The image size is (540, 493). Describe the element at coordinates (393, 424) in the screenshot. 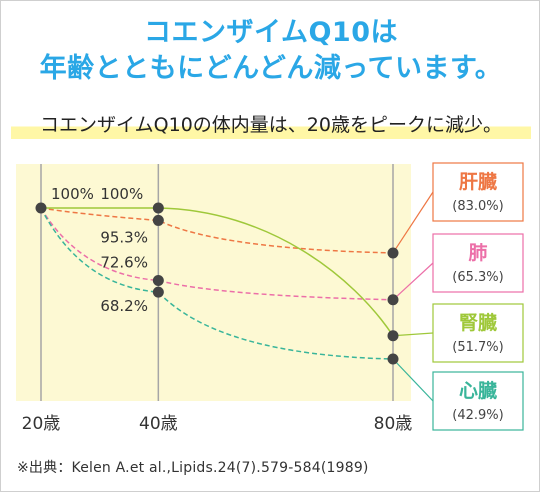

I see `x-tick-label: 80歳` at that location.